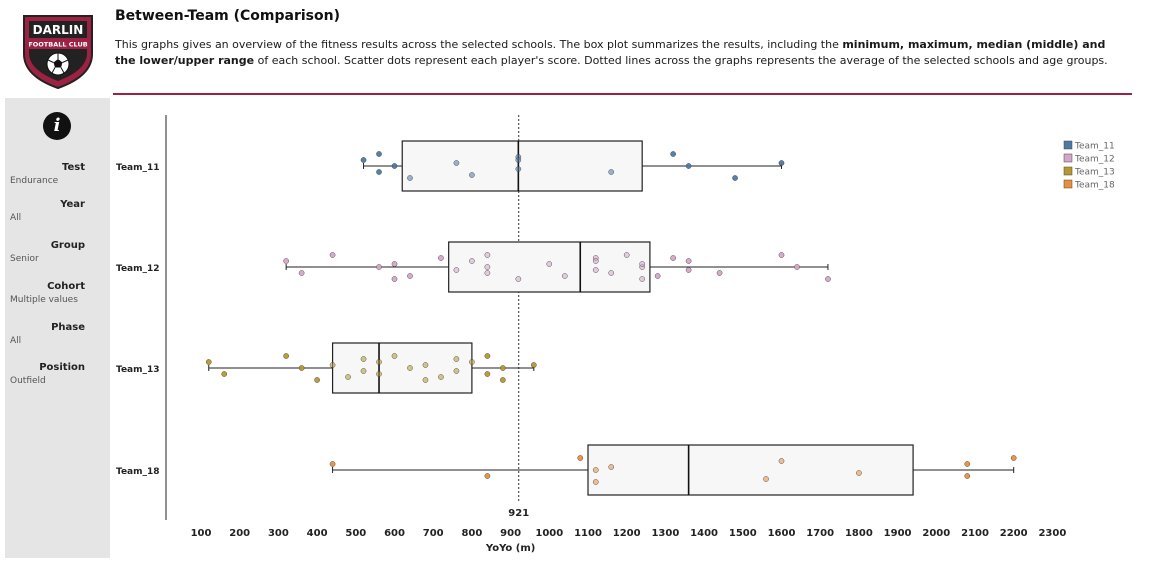 This screenshot has height=576, width=1152. Describe the element at coordinates (1014, 533) in the screenshot. I see `x-tick-label-2200: 2200` at that location.